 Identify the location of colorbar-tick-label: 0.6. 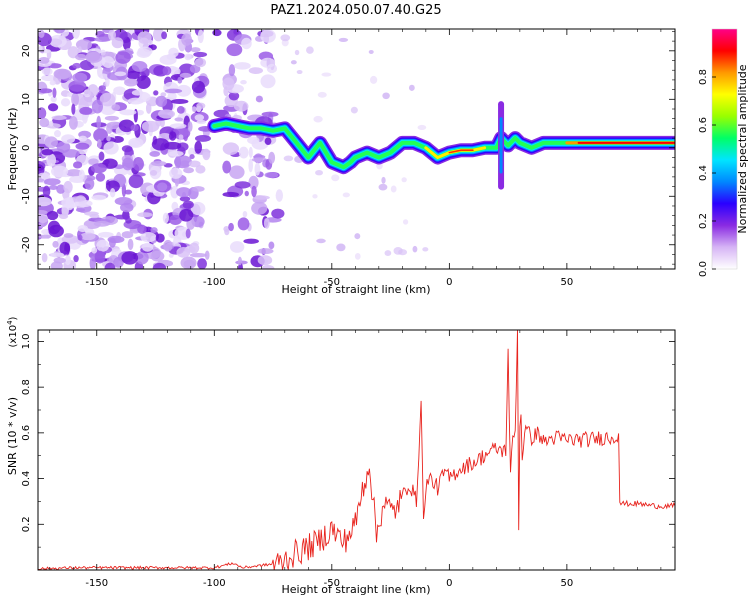
(703, 125).